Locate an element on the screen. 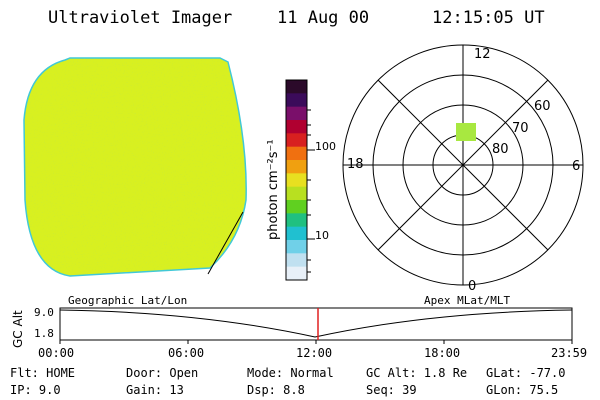 The height and width of the screenshot is (400, 600). auroral-patch is located at coordinates (466, 132).